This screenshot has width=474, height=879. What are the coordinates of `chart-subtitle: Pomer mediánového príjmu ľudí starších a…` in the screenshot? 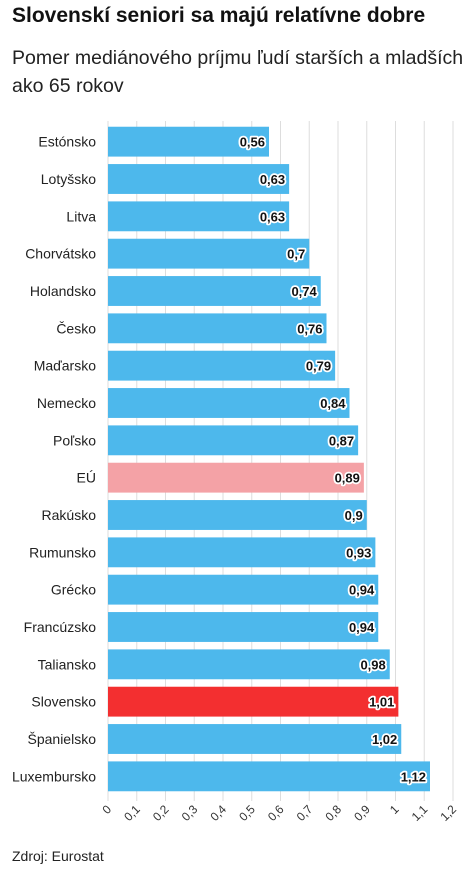 It's located at (238, 72).